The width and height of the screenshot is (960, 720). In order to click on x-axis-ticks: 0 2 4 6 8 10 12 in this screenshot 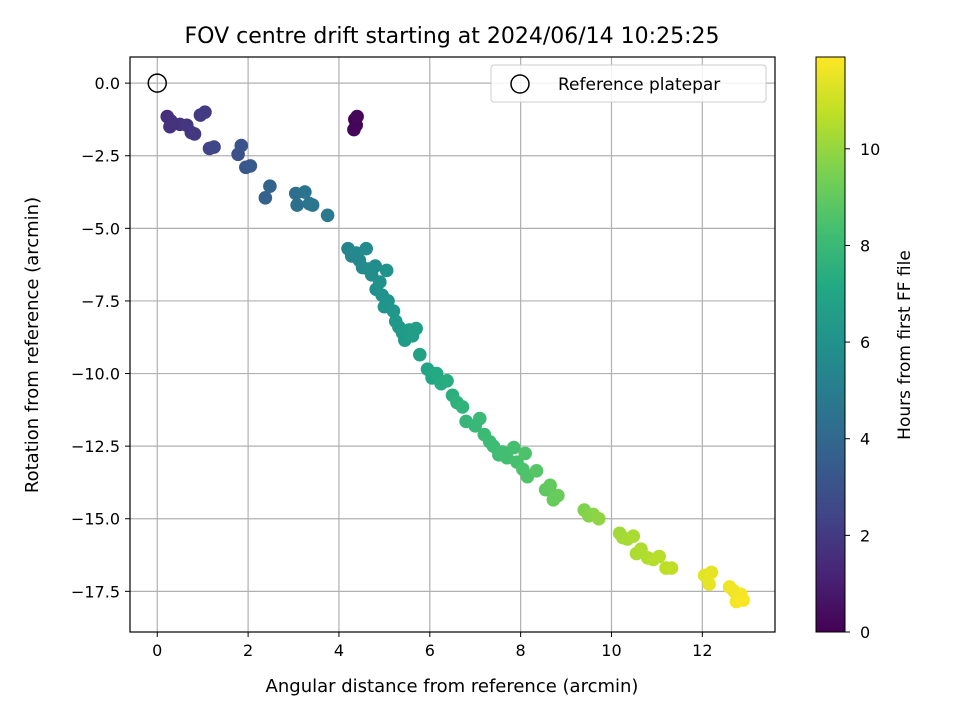, I will do `click(432, 646)`.